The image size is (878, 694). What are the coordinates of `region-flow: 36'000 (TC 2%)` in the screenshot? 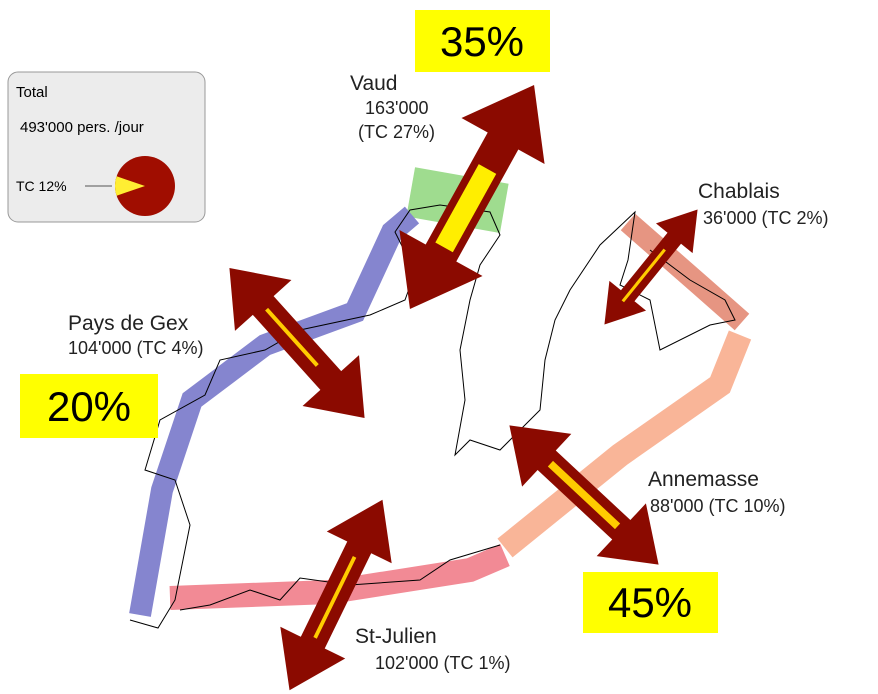 It's located at (766, 218).